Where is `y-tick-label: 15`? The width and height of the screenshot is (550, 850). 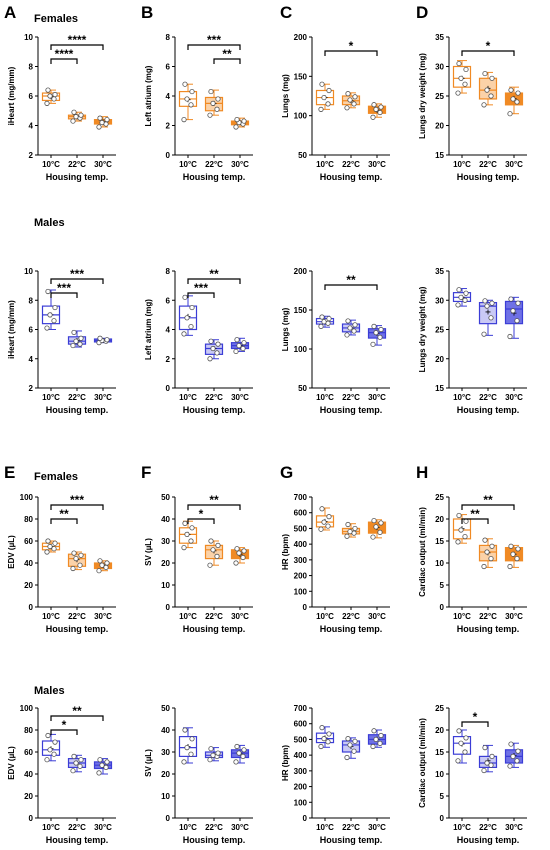
y-tick-label: 15 is located at coordinates (439, 155).